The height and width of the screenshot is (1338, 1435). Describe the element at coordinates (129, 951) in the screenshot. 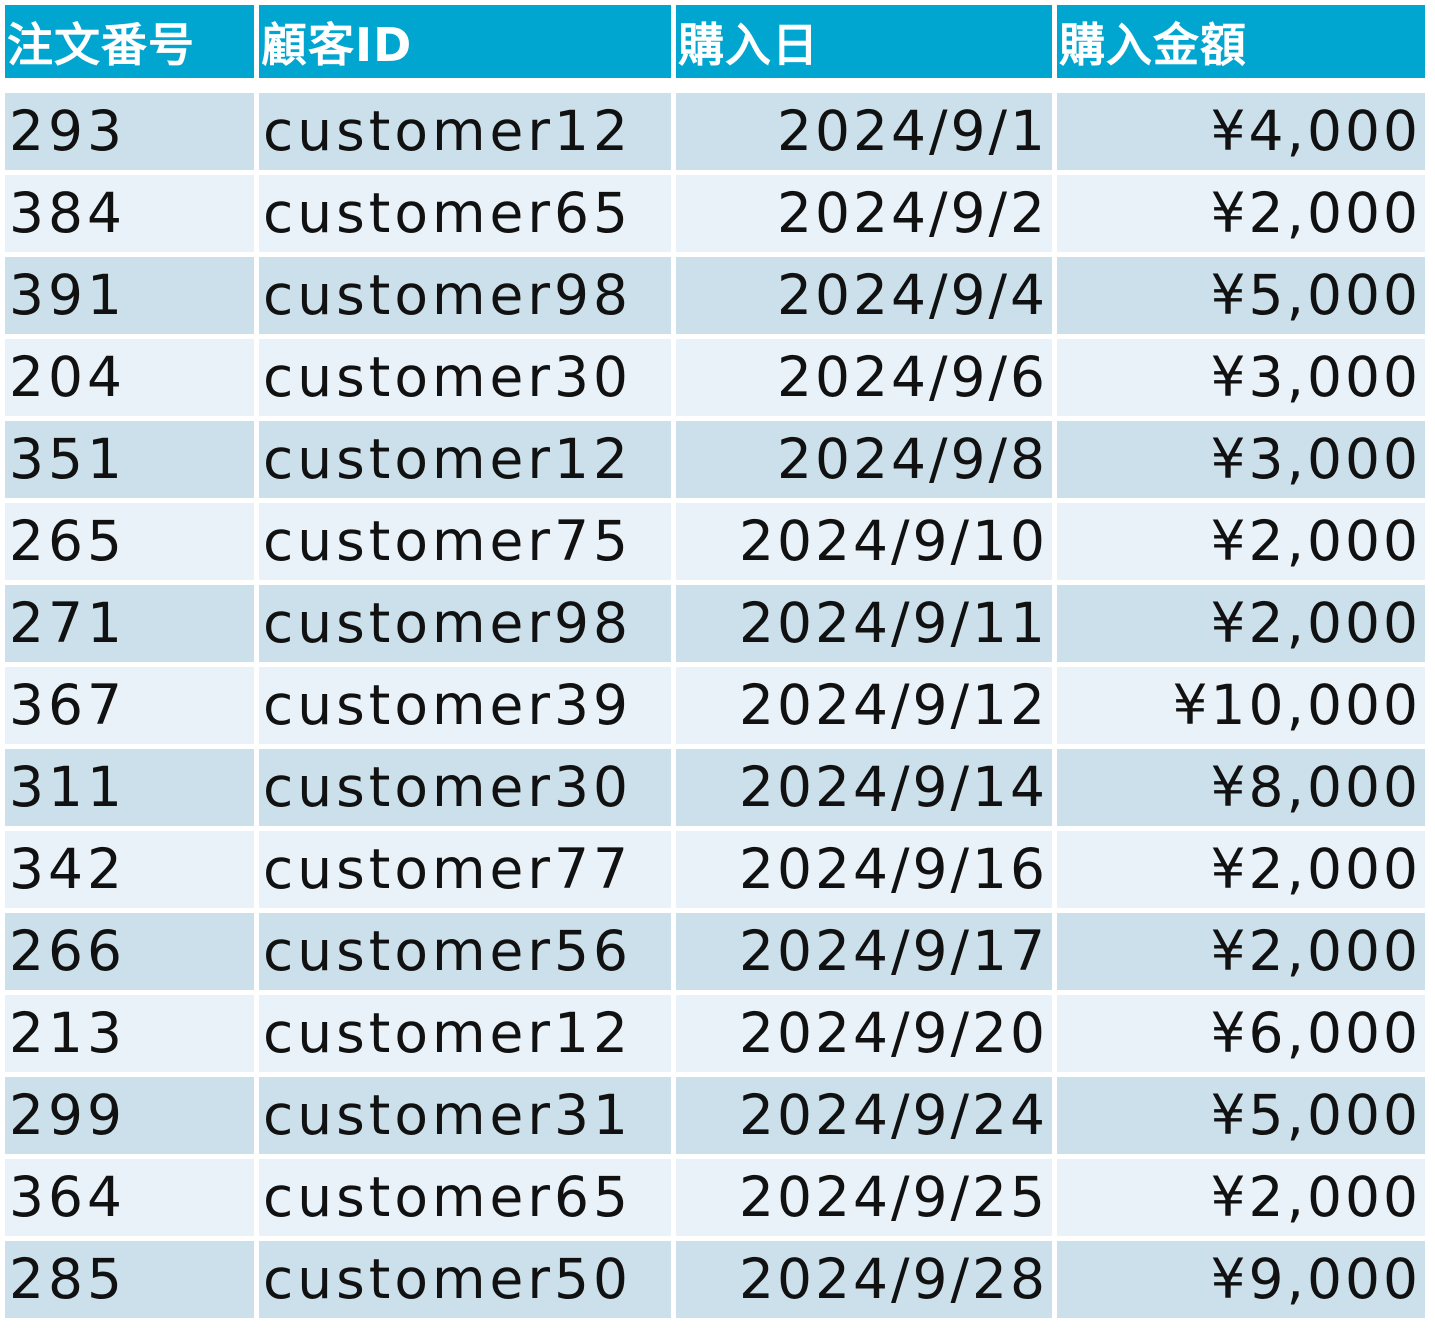

I see `order-number-cell: 266` at that location.